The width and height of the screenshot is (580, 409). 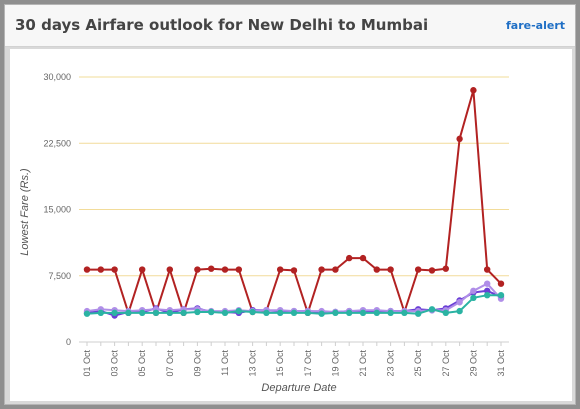 I want to click on fare-alert-link: fare-alert, so click(x=535, y=25).